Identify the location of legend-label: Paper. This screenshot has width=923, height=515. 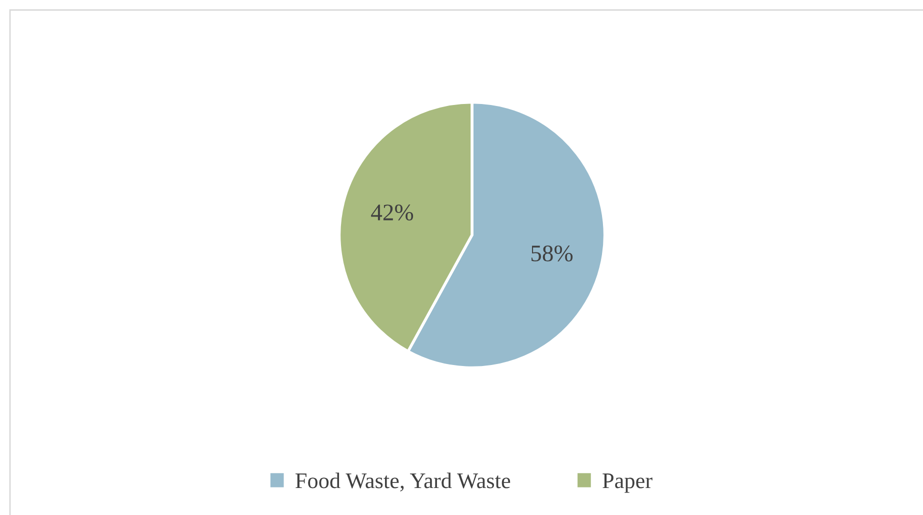
(627, 483).